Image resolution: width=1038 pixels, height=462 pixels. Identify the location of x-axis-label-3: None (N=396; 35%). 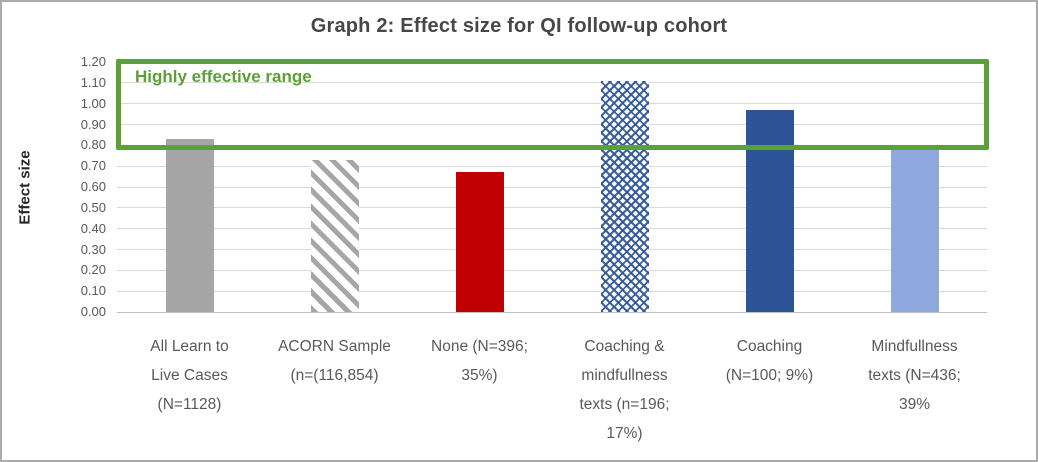
(479, 361).